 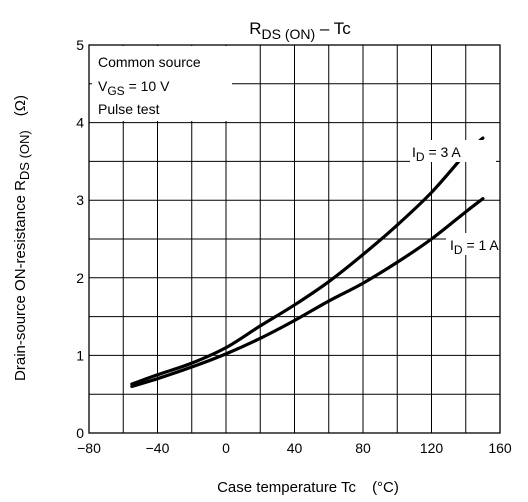 What do you see at coordinates (414, 152) in the screenshot?
I see `series-label-3a-main: I` at bounding box center [414, 152].